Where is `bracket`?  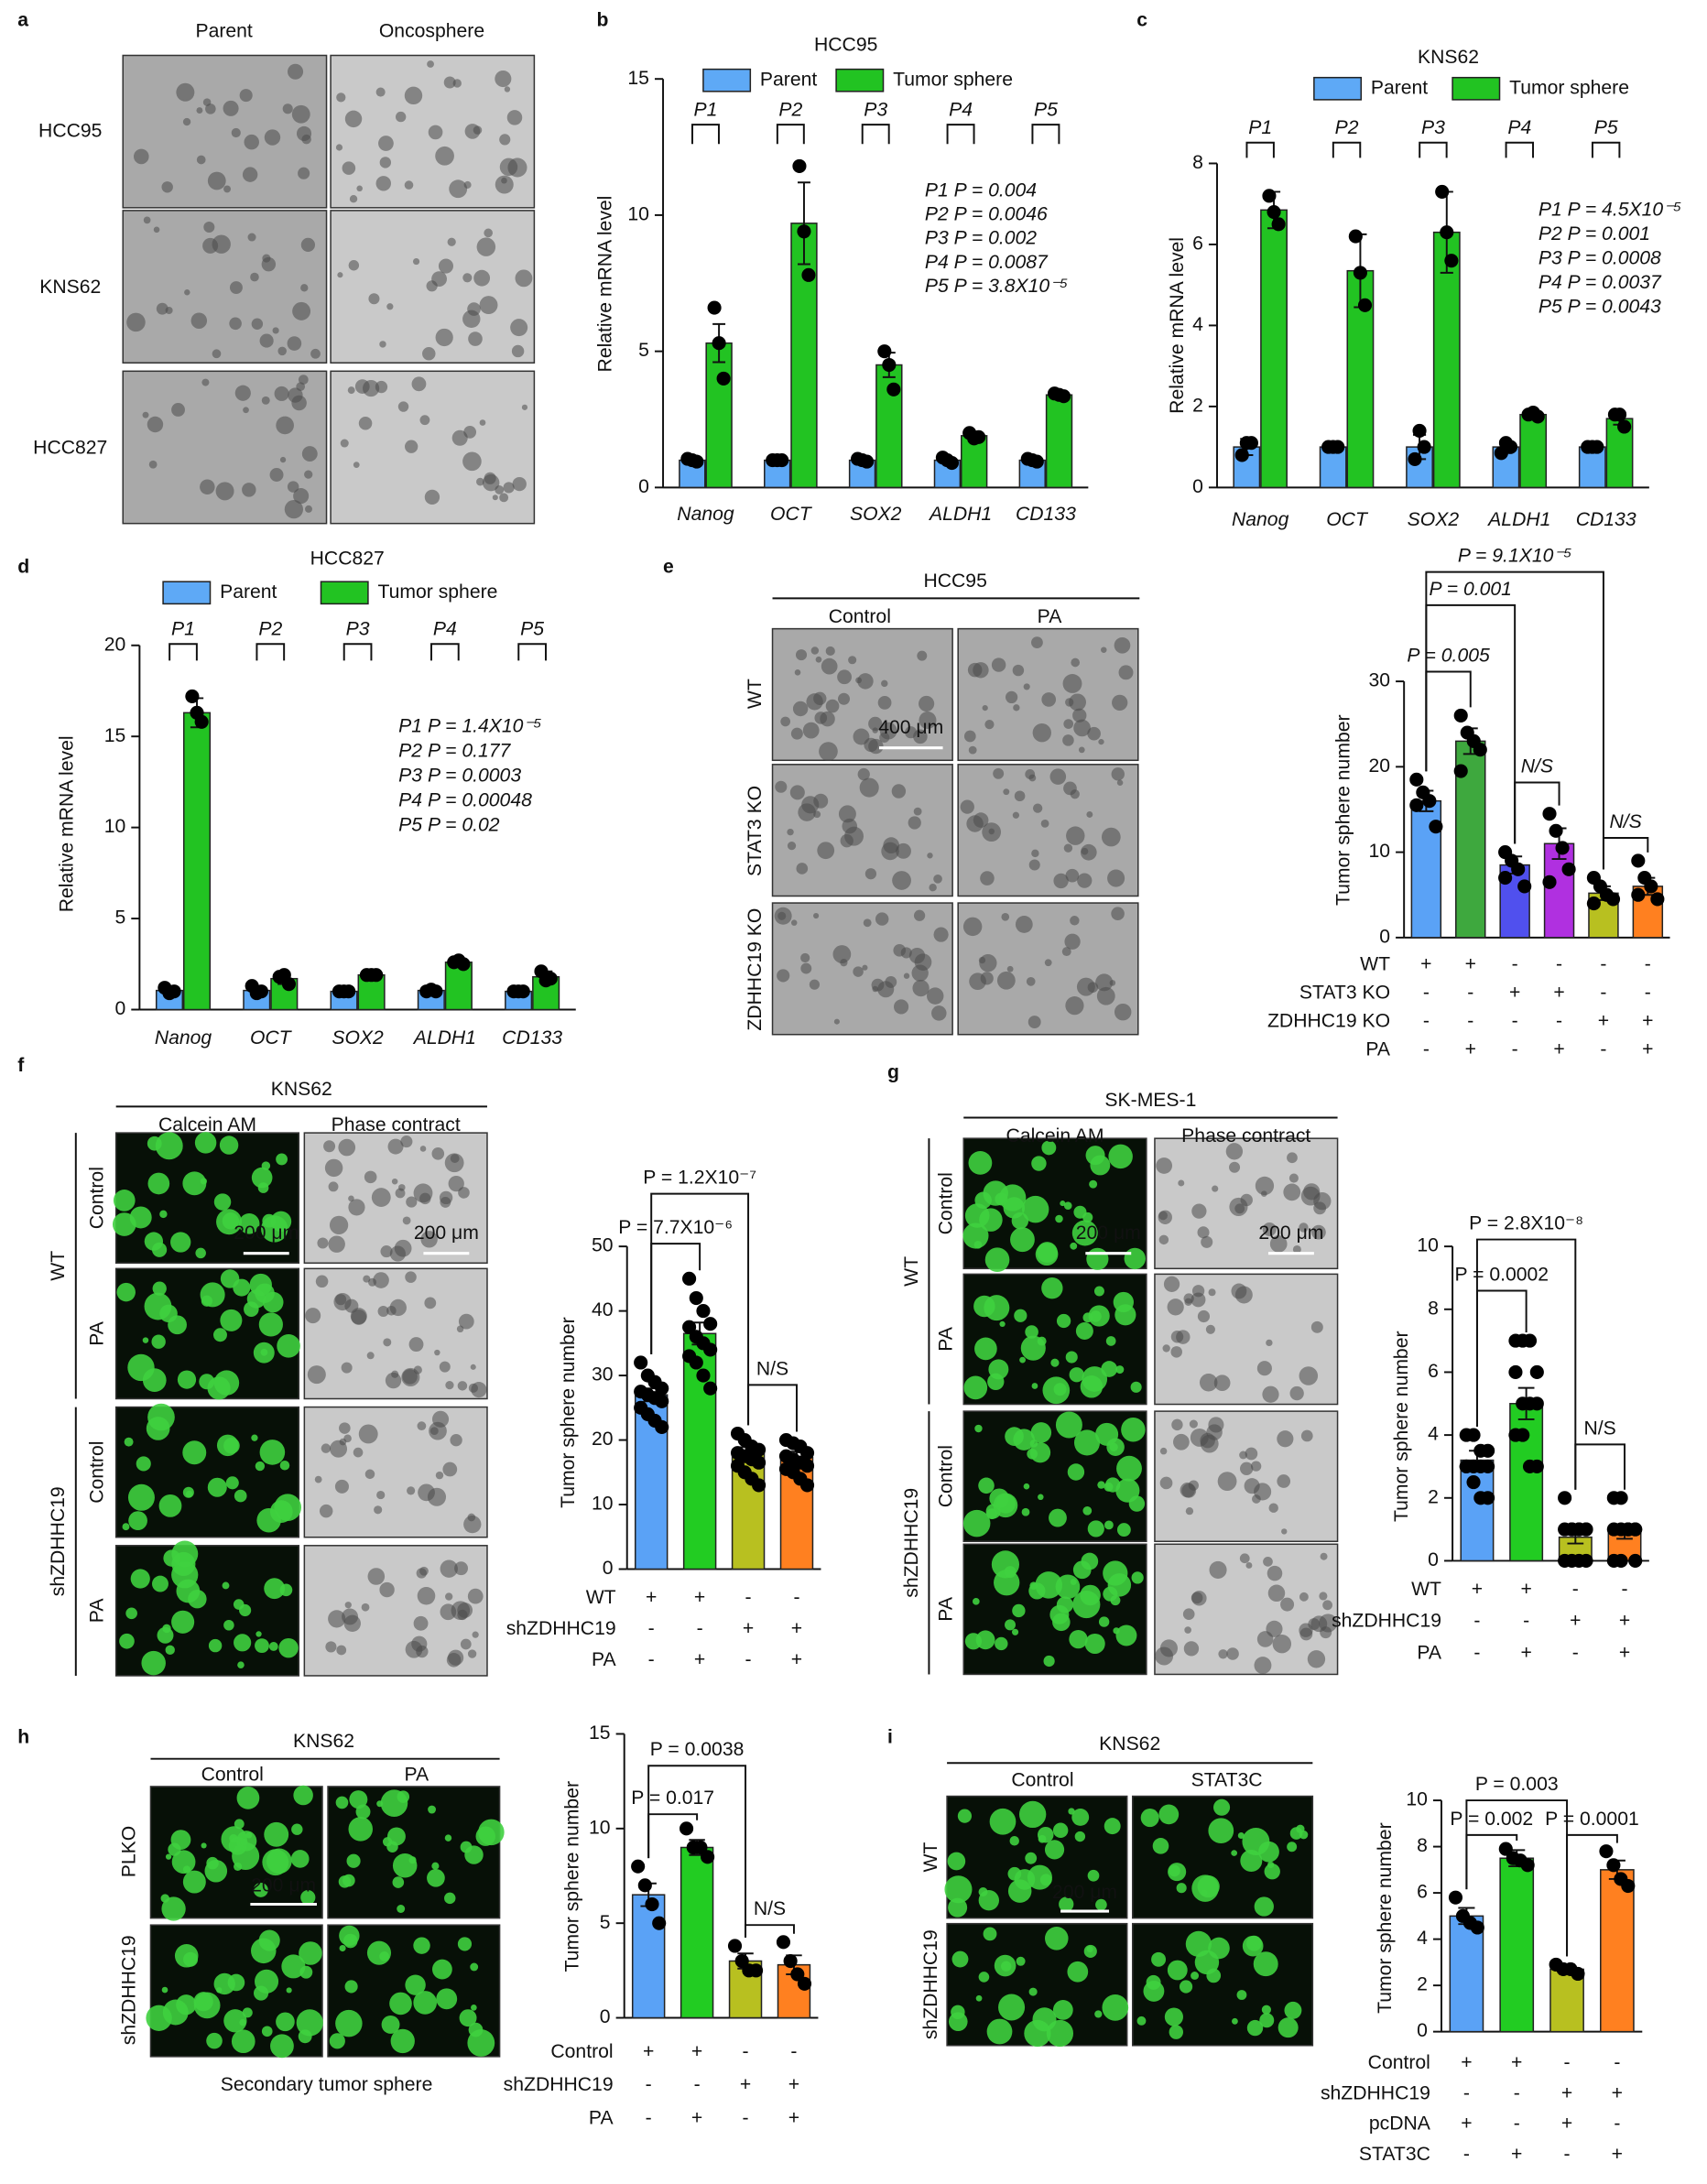 bracket is located at coordinates (1537, 812).